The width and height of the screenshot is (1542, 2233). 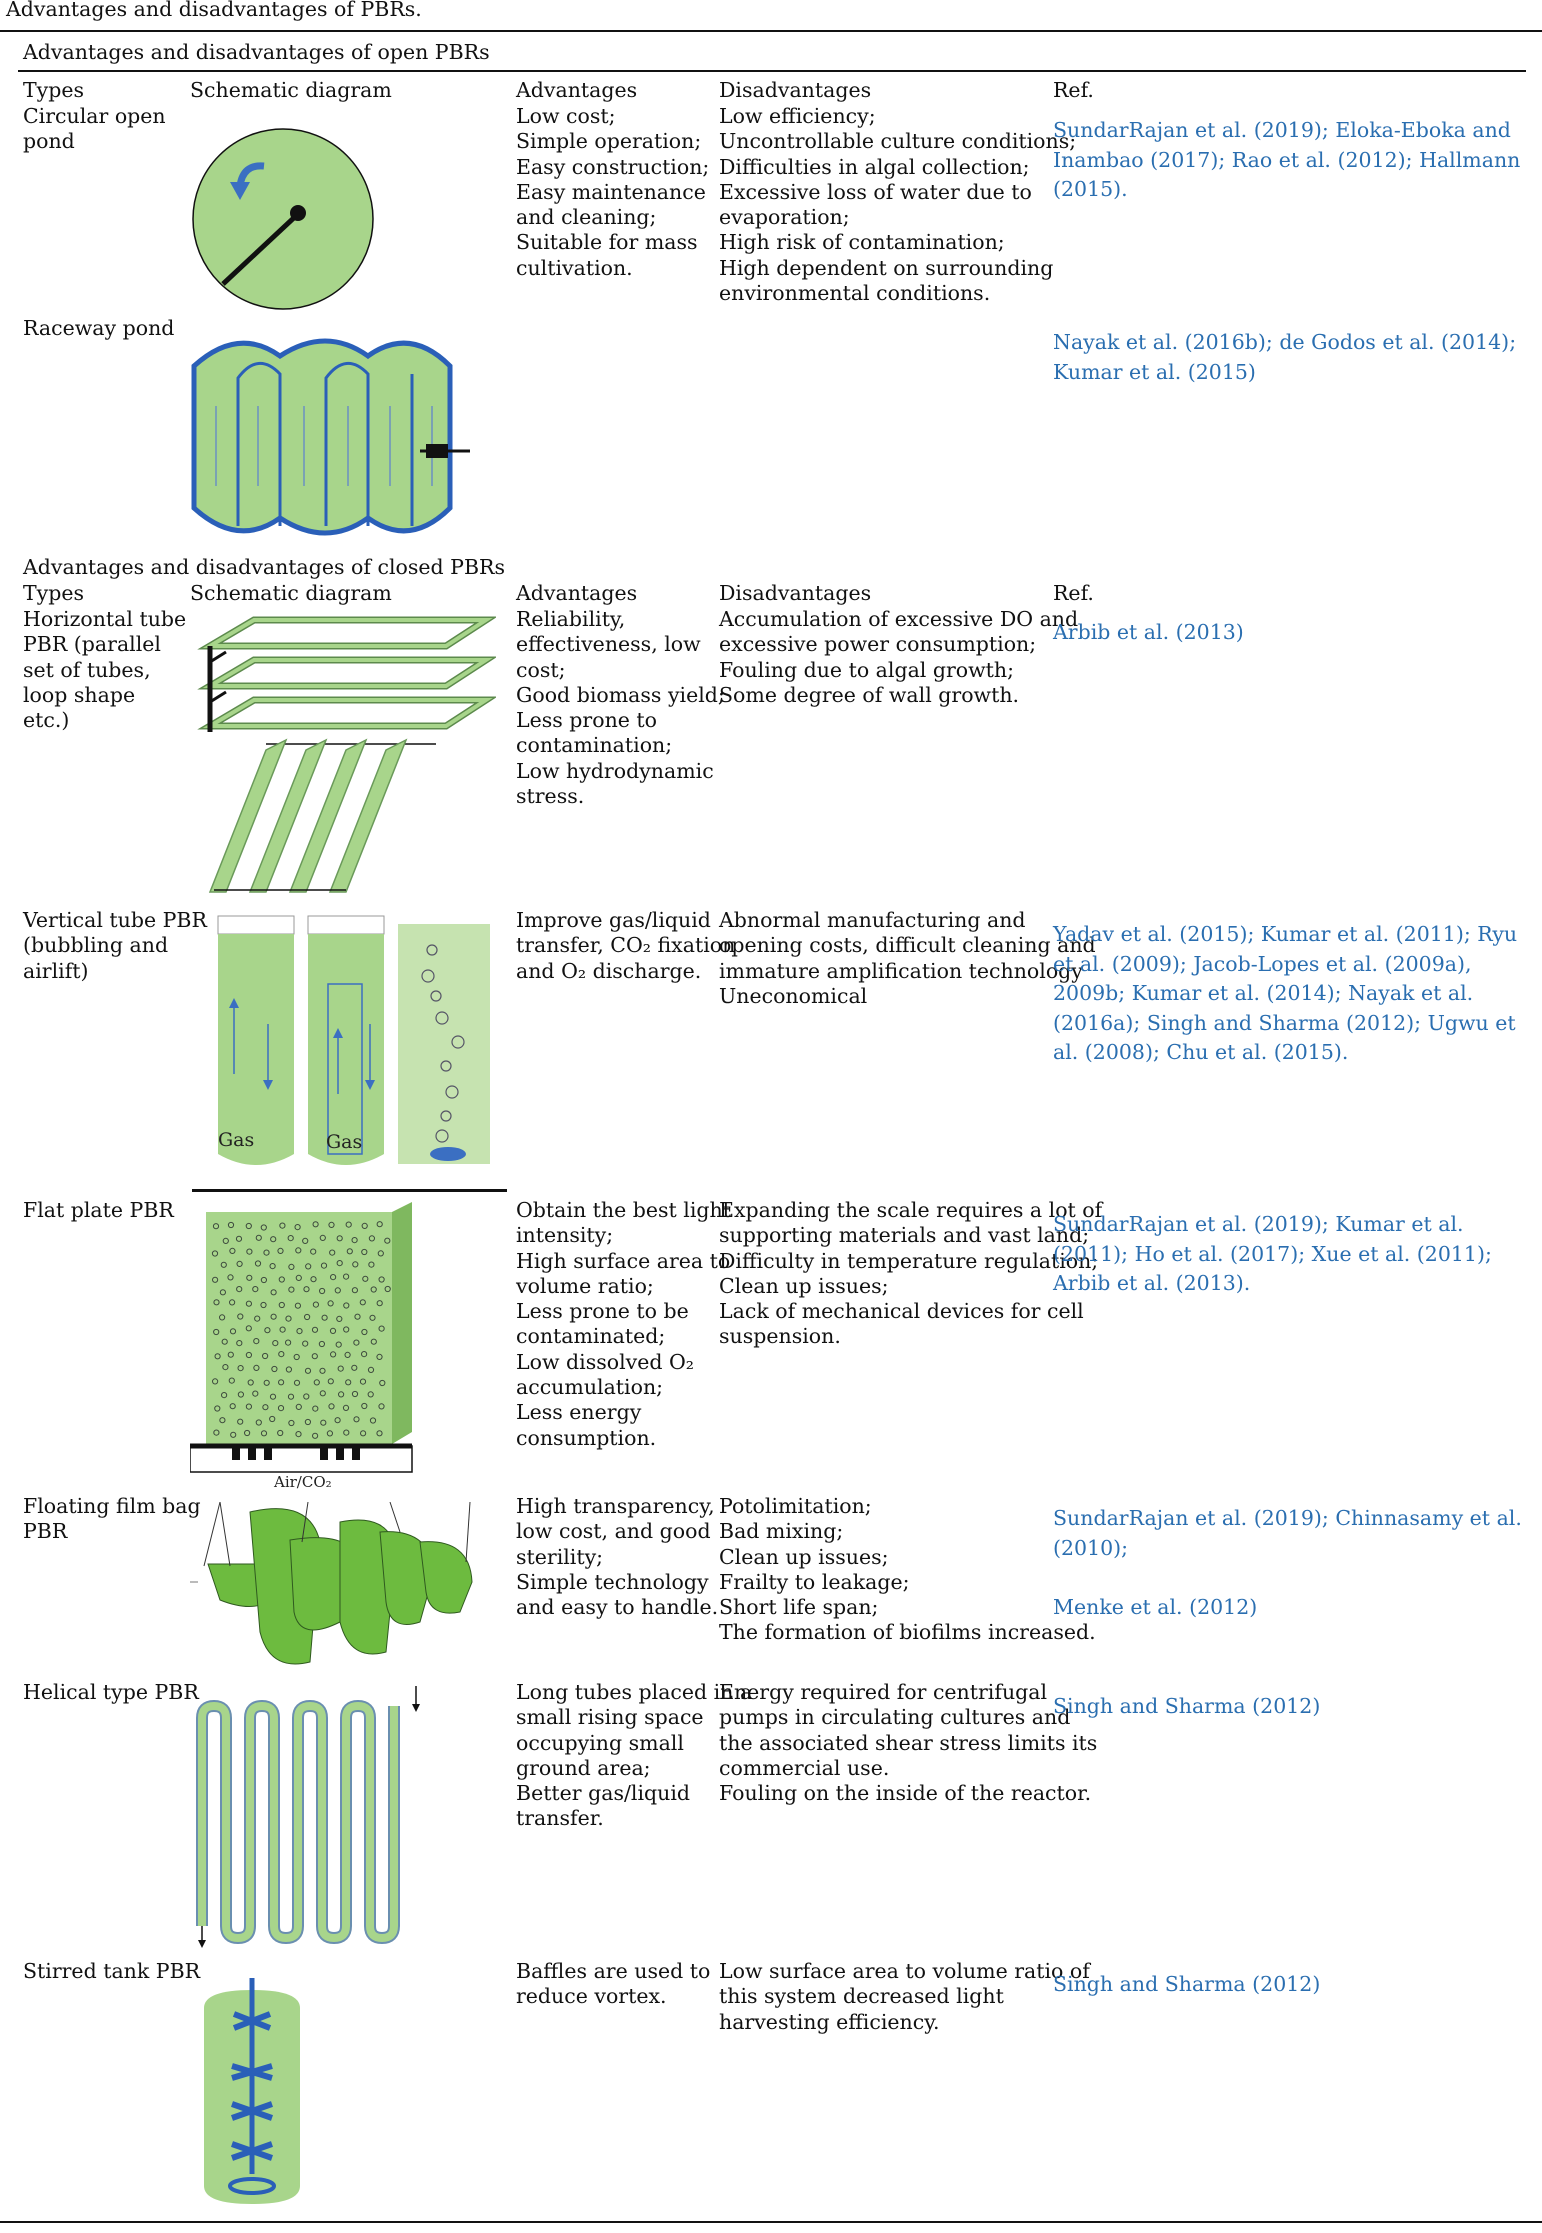 I want to click on row-stirred-refs: Singh and Sharma (2012), so click(x=1293, y=1985).